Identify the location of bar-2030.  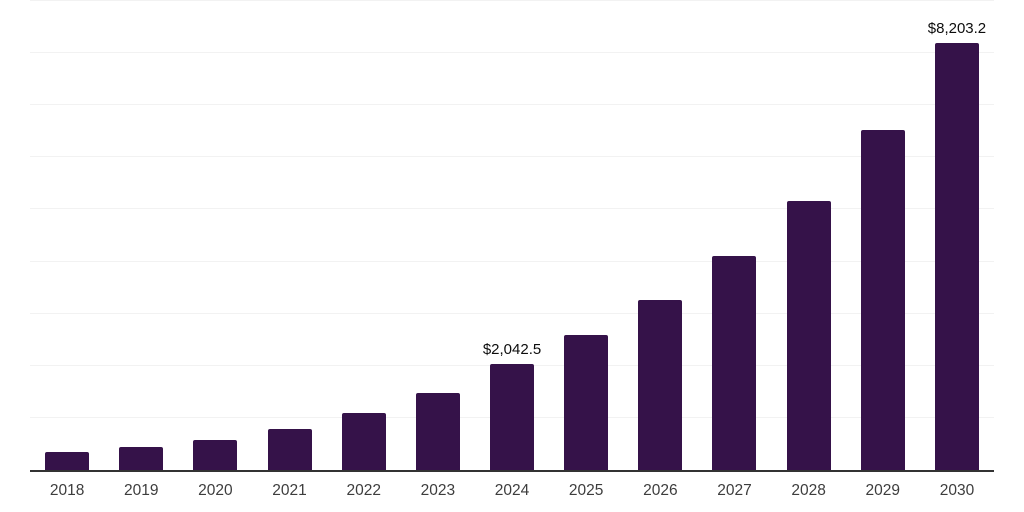
(956, 256).